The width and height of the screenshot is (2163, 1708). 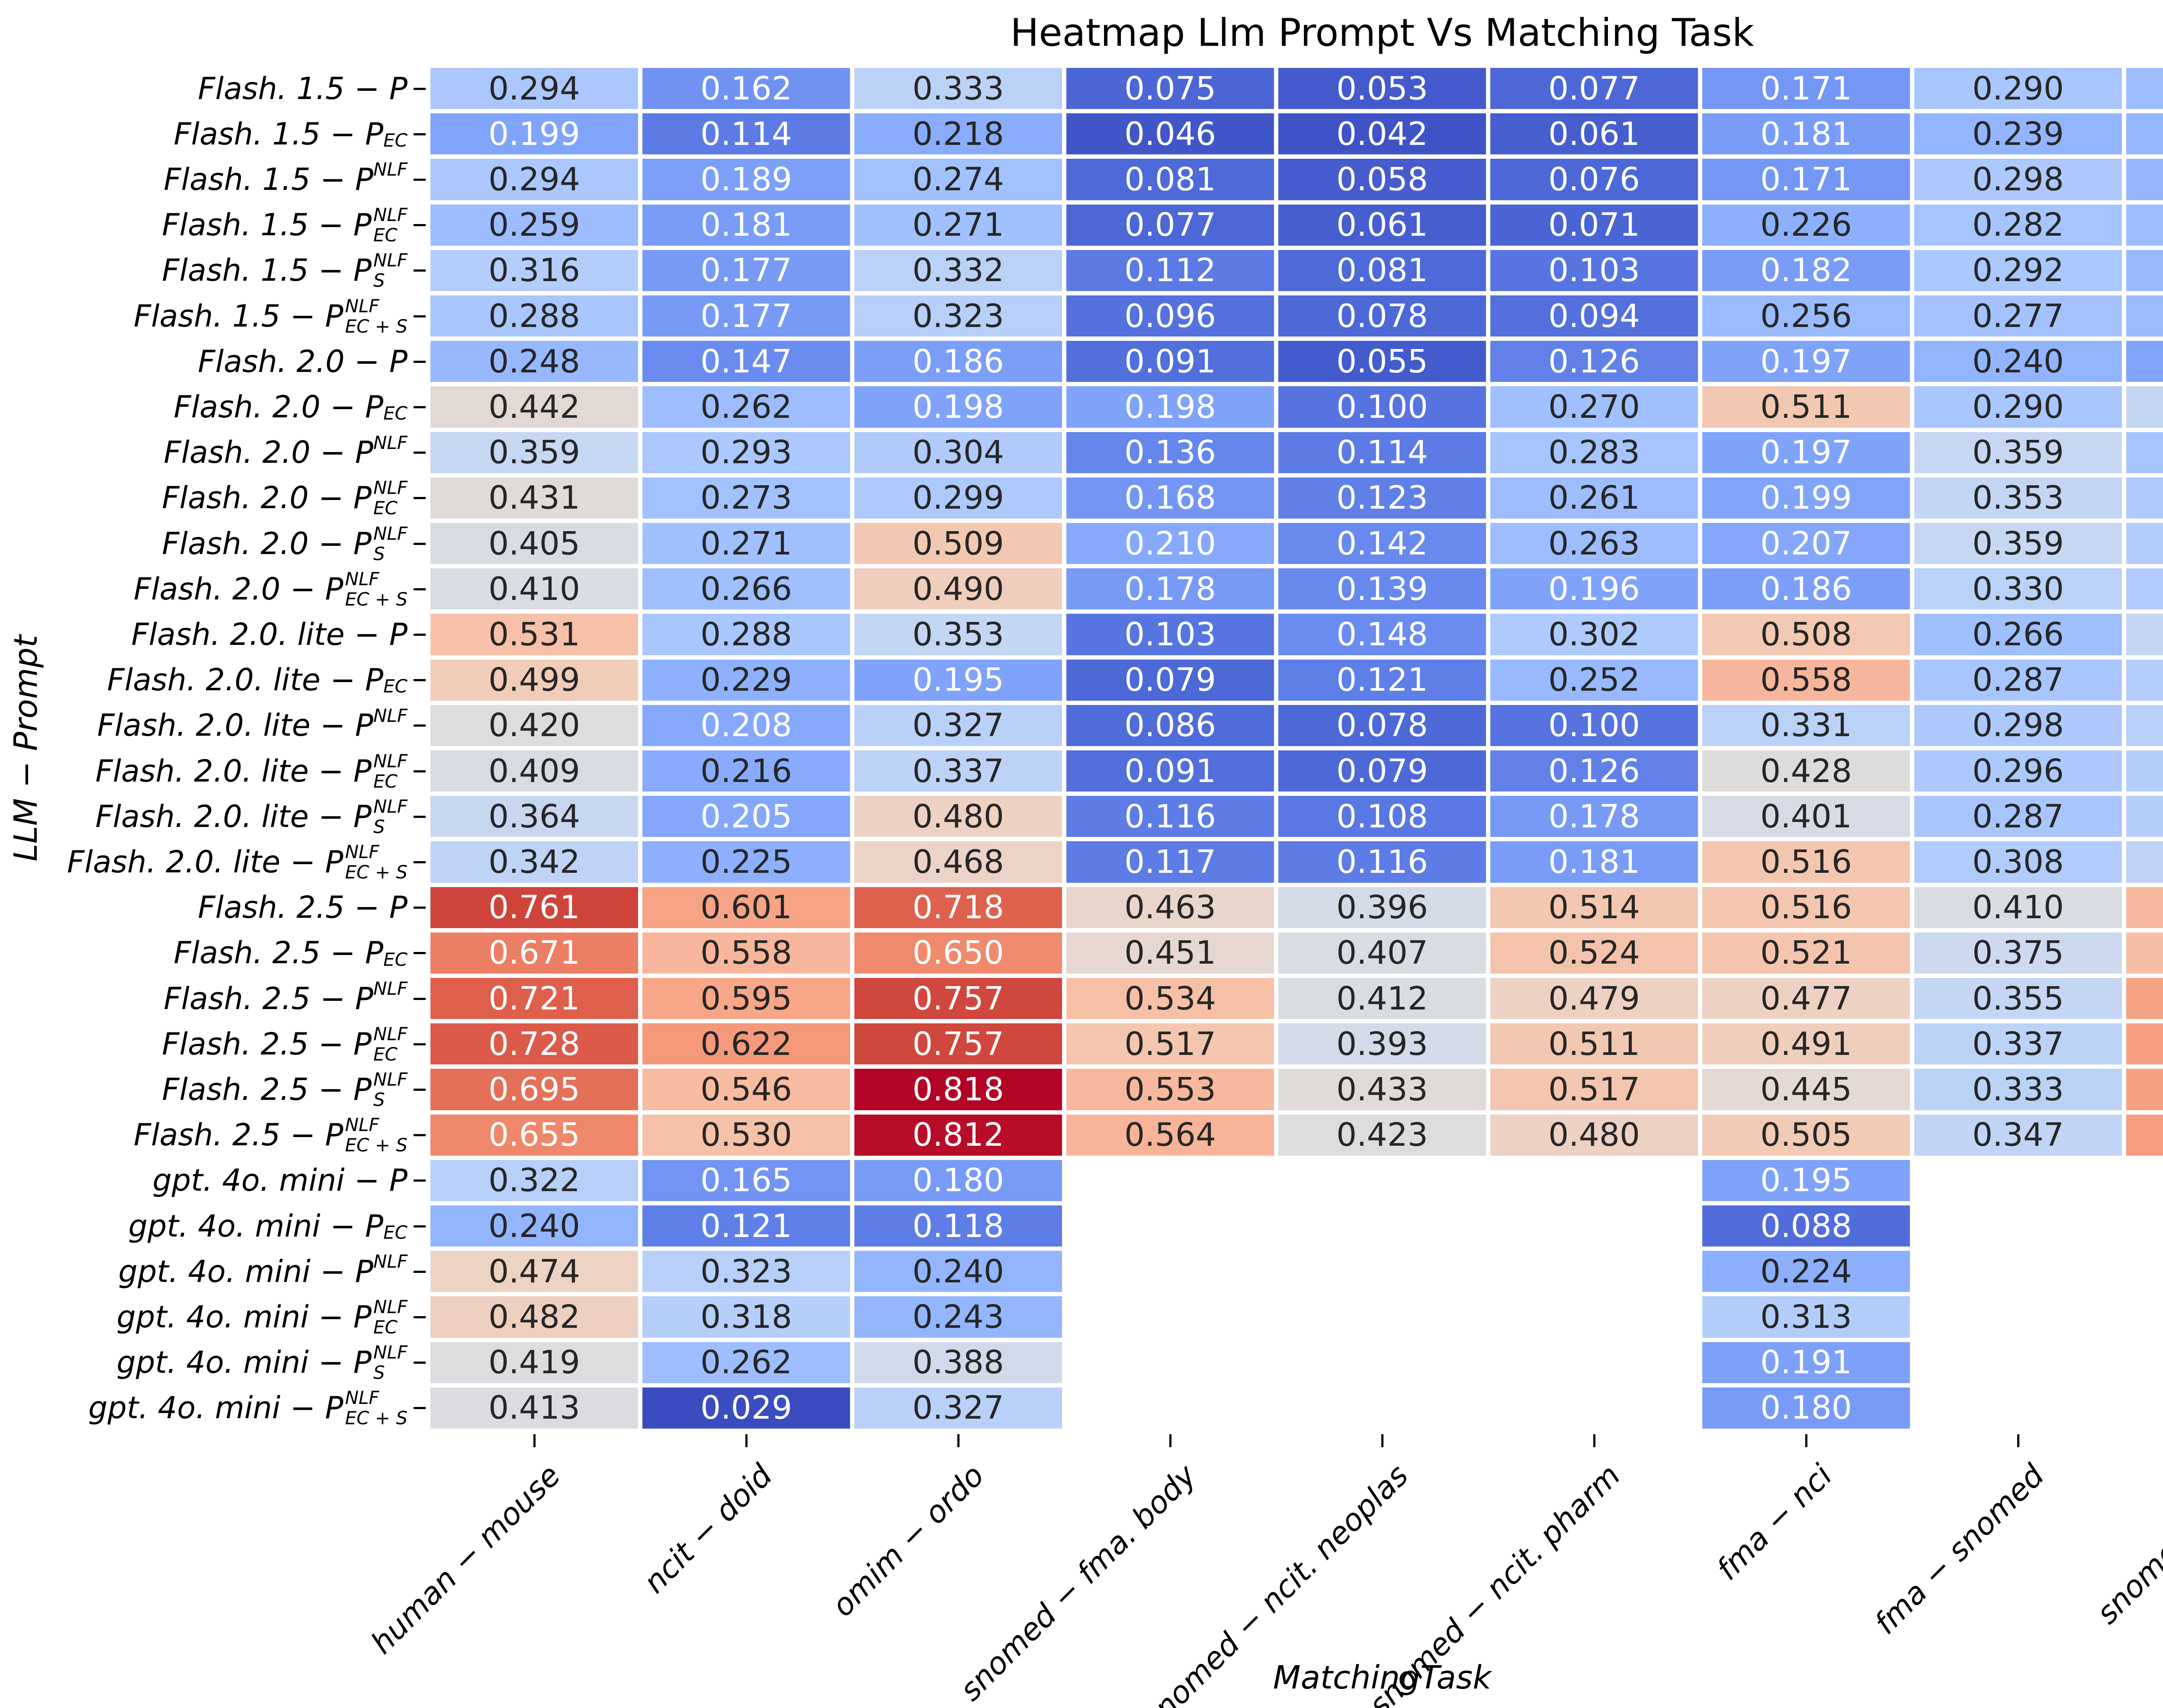 I want to click on heatmap-cell: 0.537, so click(x=2143, y=953).